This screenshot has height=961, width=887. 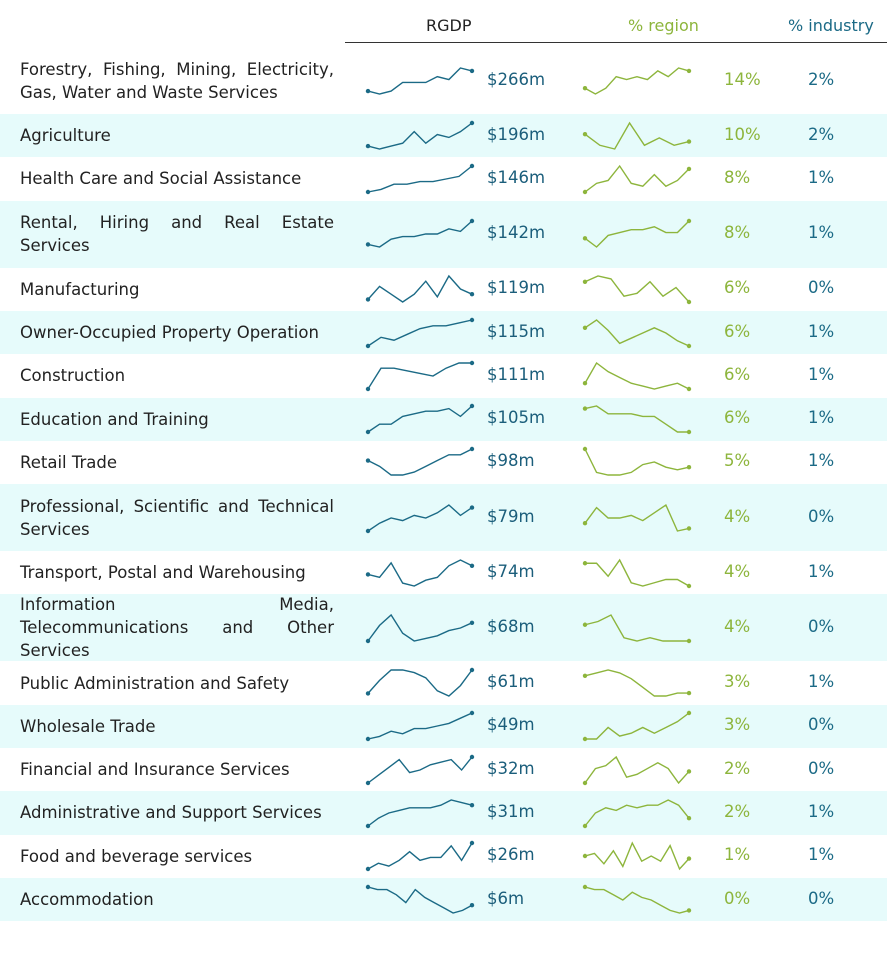 What do you see at coordinates (516, 418) in the screenshot?
I see `cell-rgdp: $105m` at bounding box center [516, 418].